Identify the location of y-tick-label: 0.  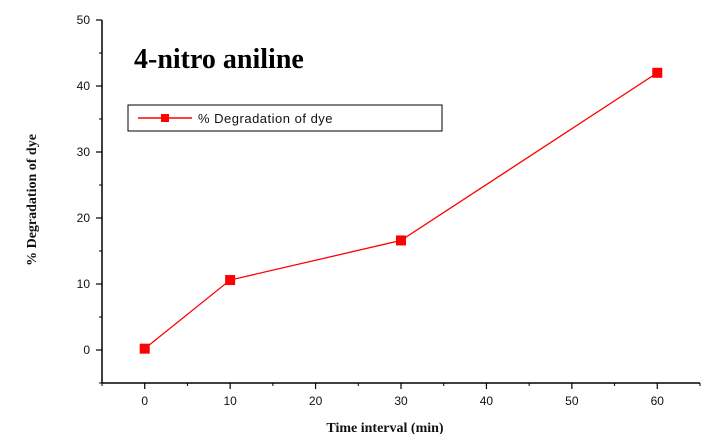
(86, 350).